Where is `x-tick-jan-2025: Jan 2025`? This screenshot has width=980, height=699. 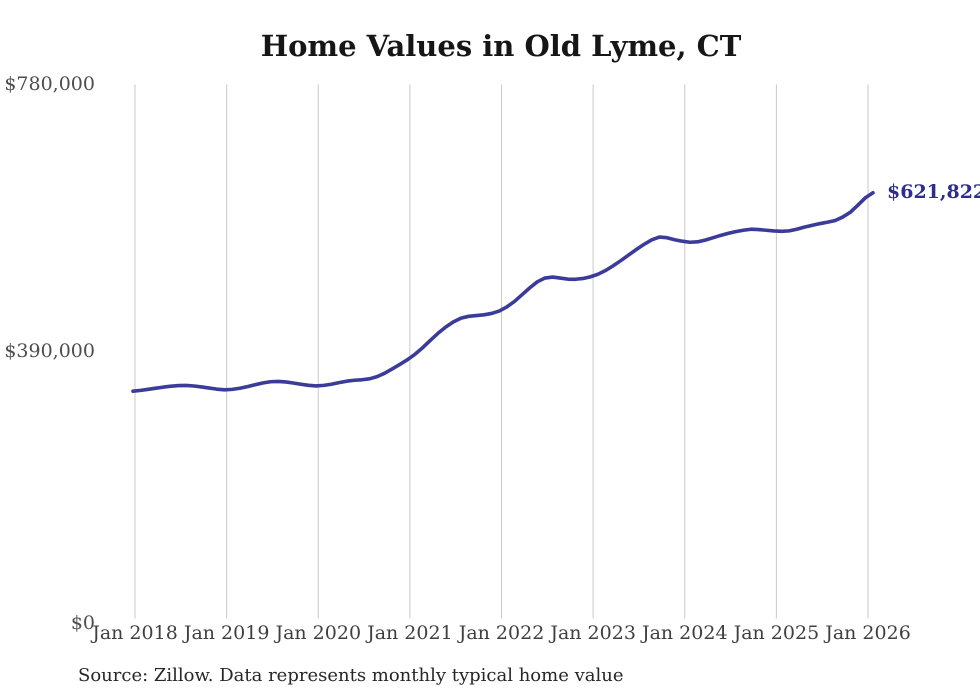
x-tick-jan-2025: Jan 2025 is located at coordinates (776, 633).